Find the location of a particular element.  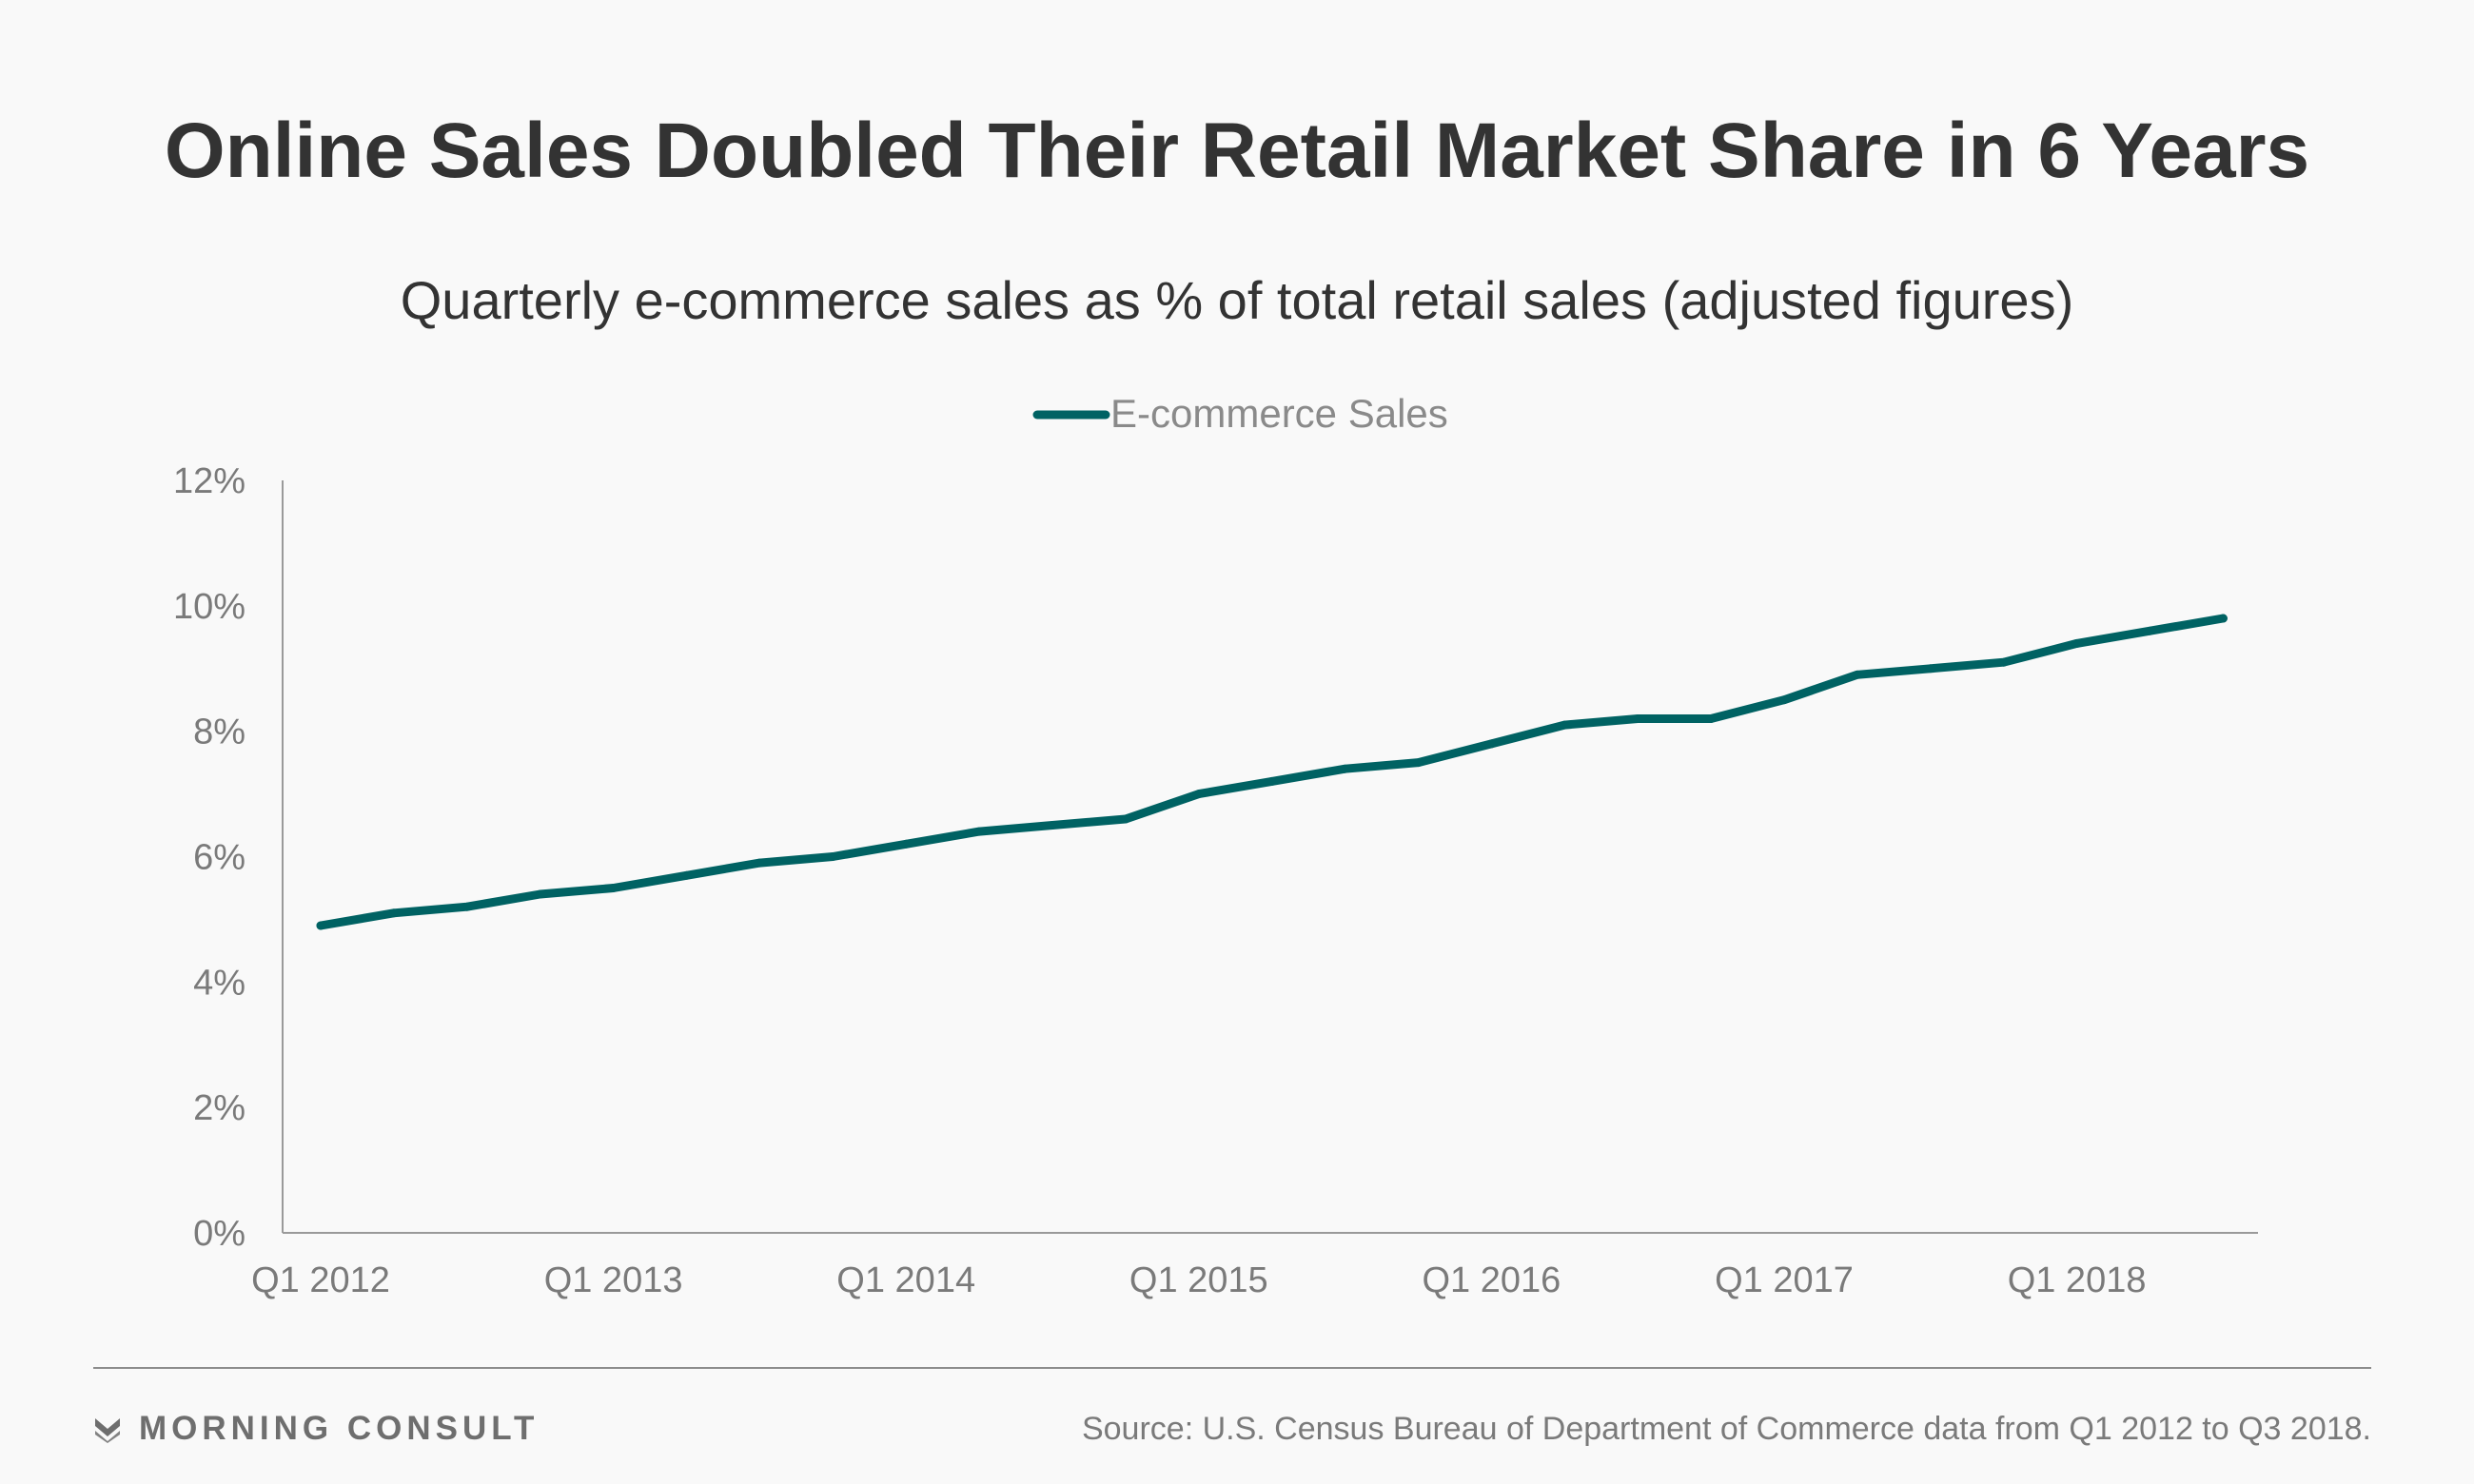

brand: MORNING CONSULT is located at coordinates (316, 1429).